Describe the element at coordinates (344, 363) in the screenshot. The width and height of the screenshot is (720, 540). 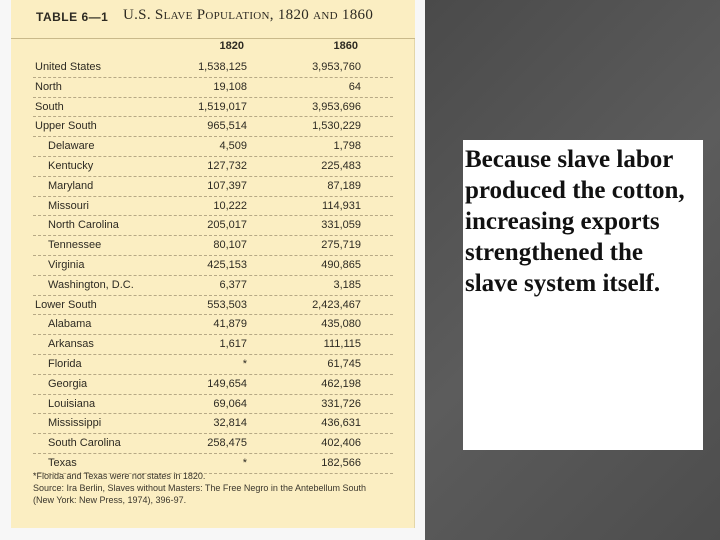
I see `value-1860: 61,745` at that location.